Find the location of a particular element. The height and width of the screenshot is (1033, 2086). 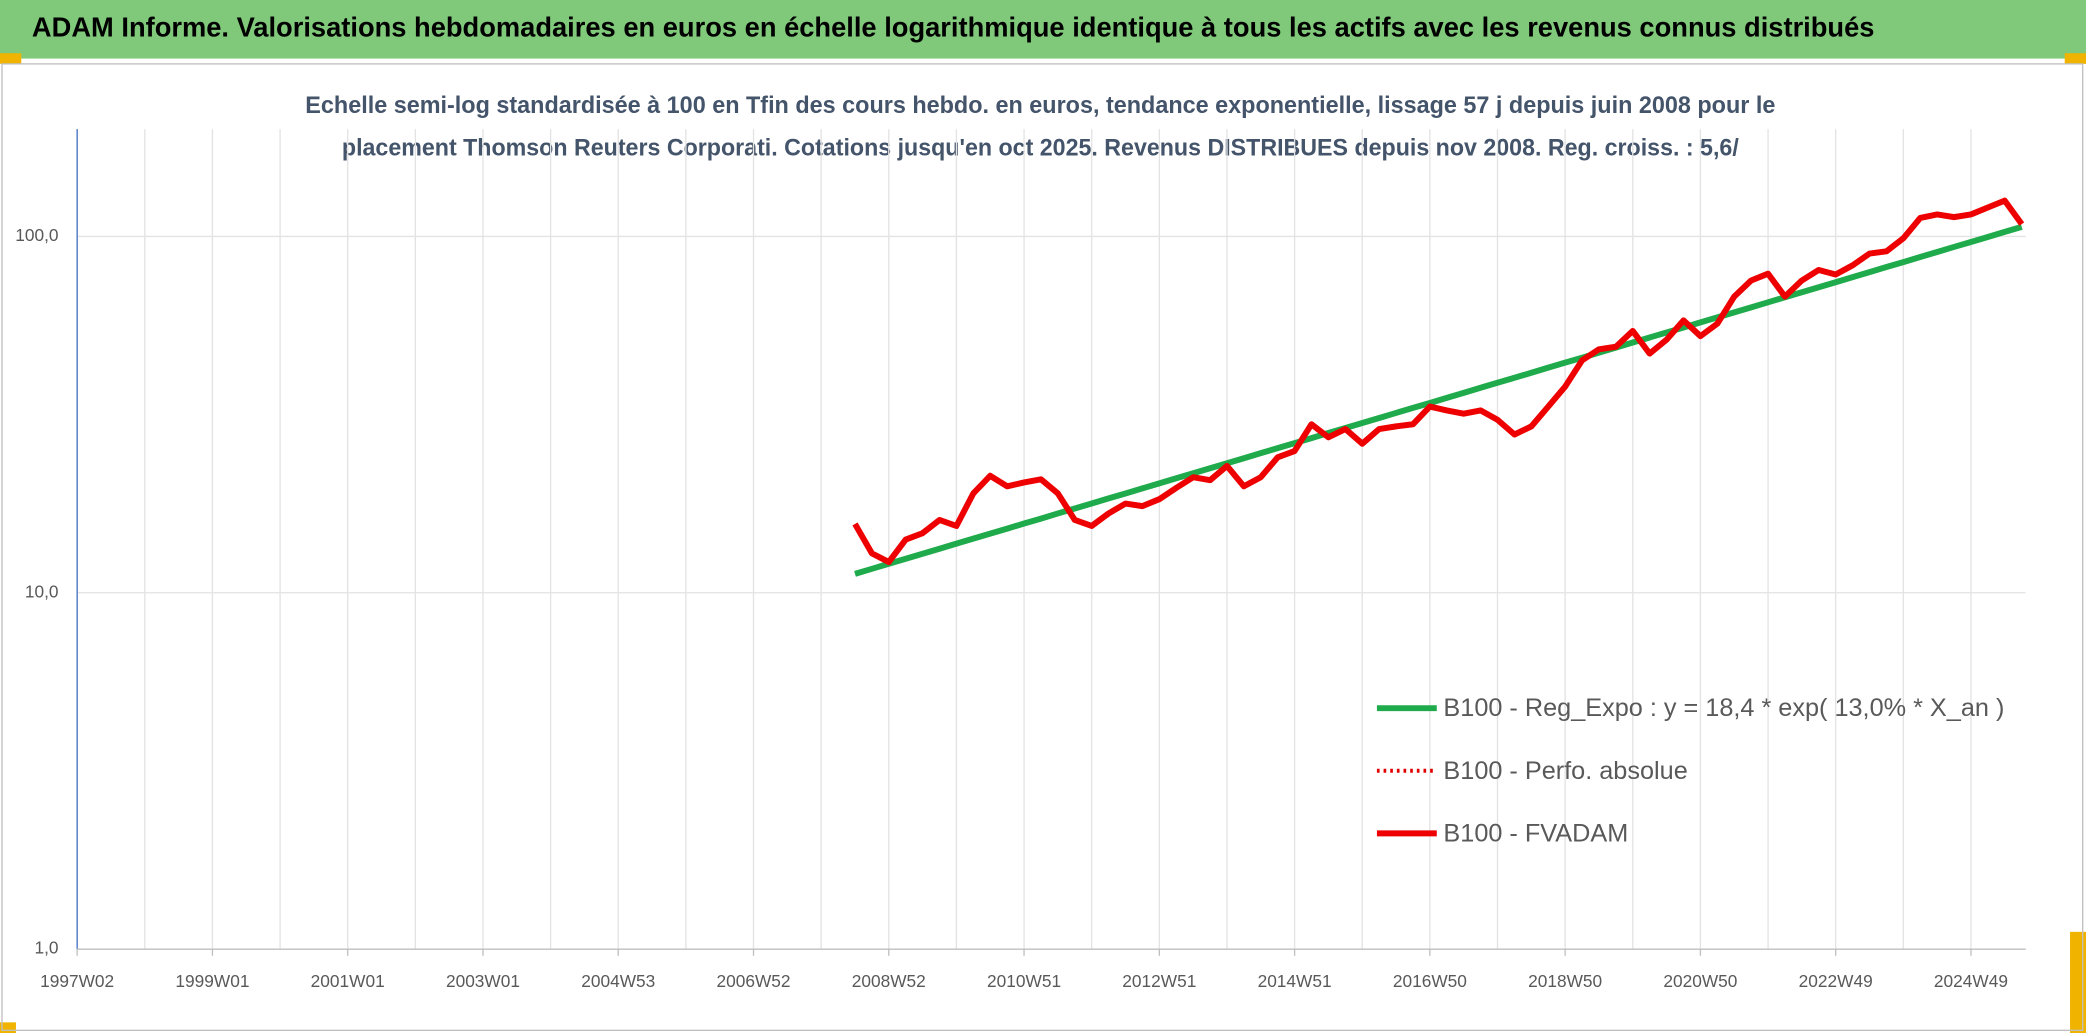

x-tick-label: 2016W50 is located at coordinates (1430, 981).